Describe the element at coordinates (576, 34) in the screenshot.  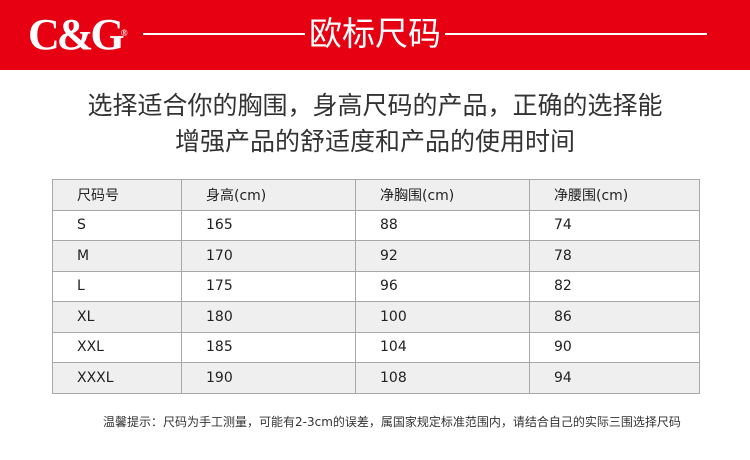
I see `title-divider-right` at that location.